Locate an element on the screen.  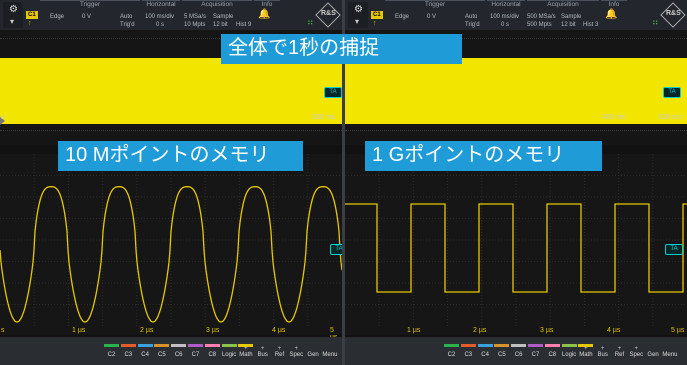
bottom-button-label: Logic is located at coordinates (569, 355).